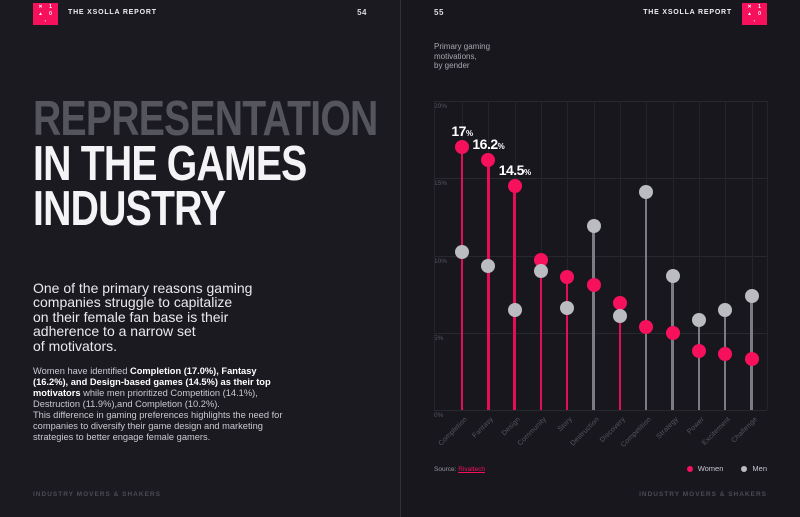 The height and width of the screenshot is (517, 800). I want to click on chart-dot-women-destruction, so click(593, 284).